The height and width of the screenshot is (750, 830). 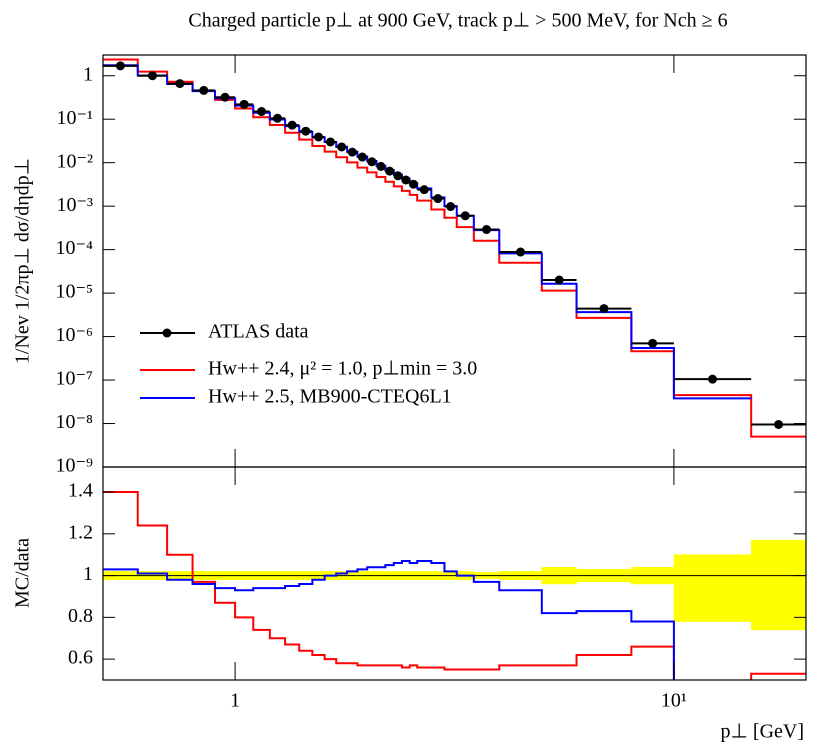 What do you see at coordinates (389, 619) in the screenshot?
I see `ratio-histogram` at bounding box center [389, 619].